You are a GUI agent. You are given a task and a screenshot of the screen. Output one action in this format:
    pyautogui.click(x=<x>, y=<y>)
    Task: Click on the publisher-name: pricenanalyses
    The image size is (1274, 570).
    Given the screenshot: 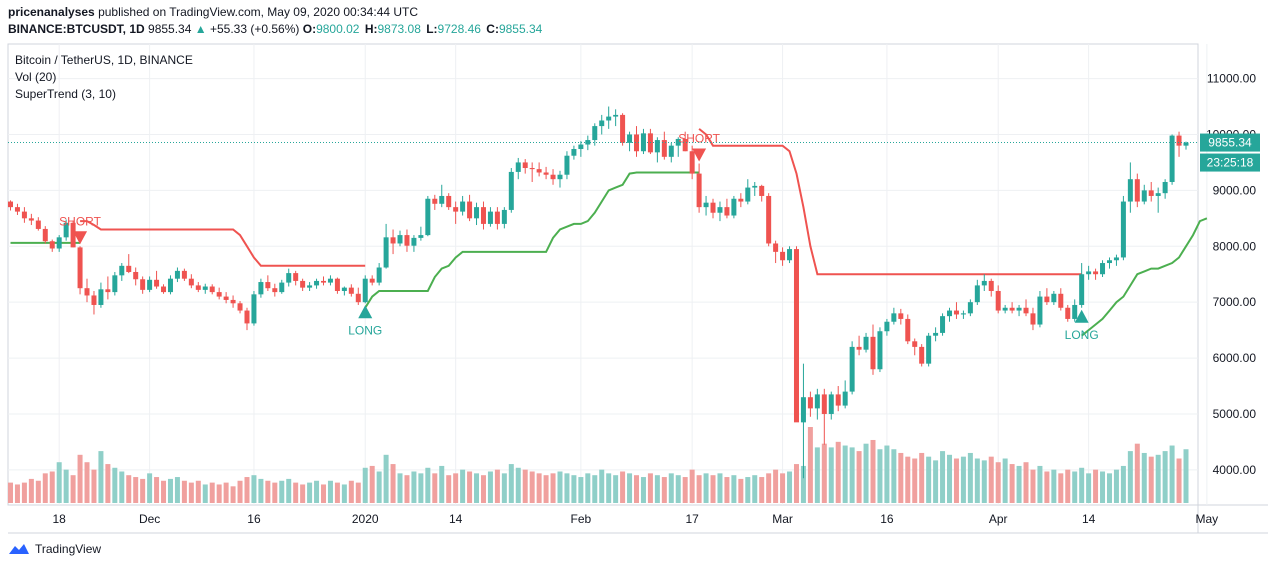 What is the action you would take?
    pyautogui.click(x=51, y=12)
    